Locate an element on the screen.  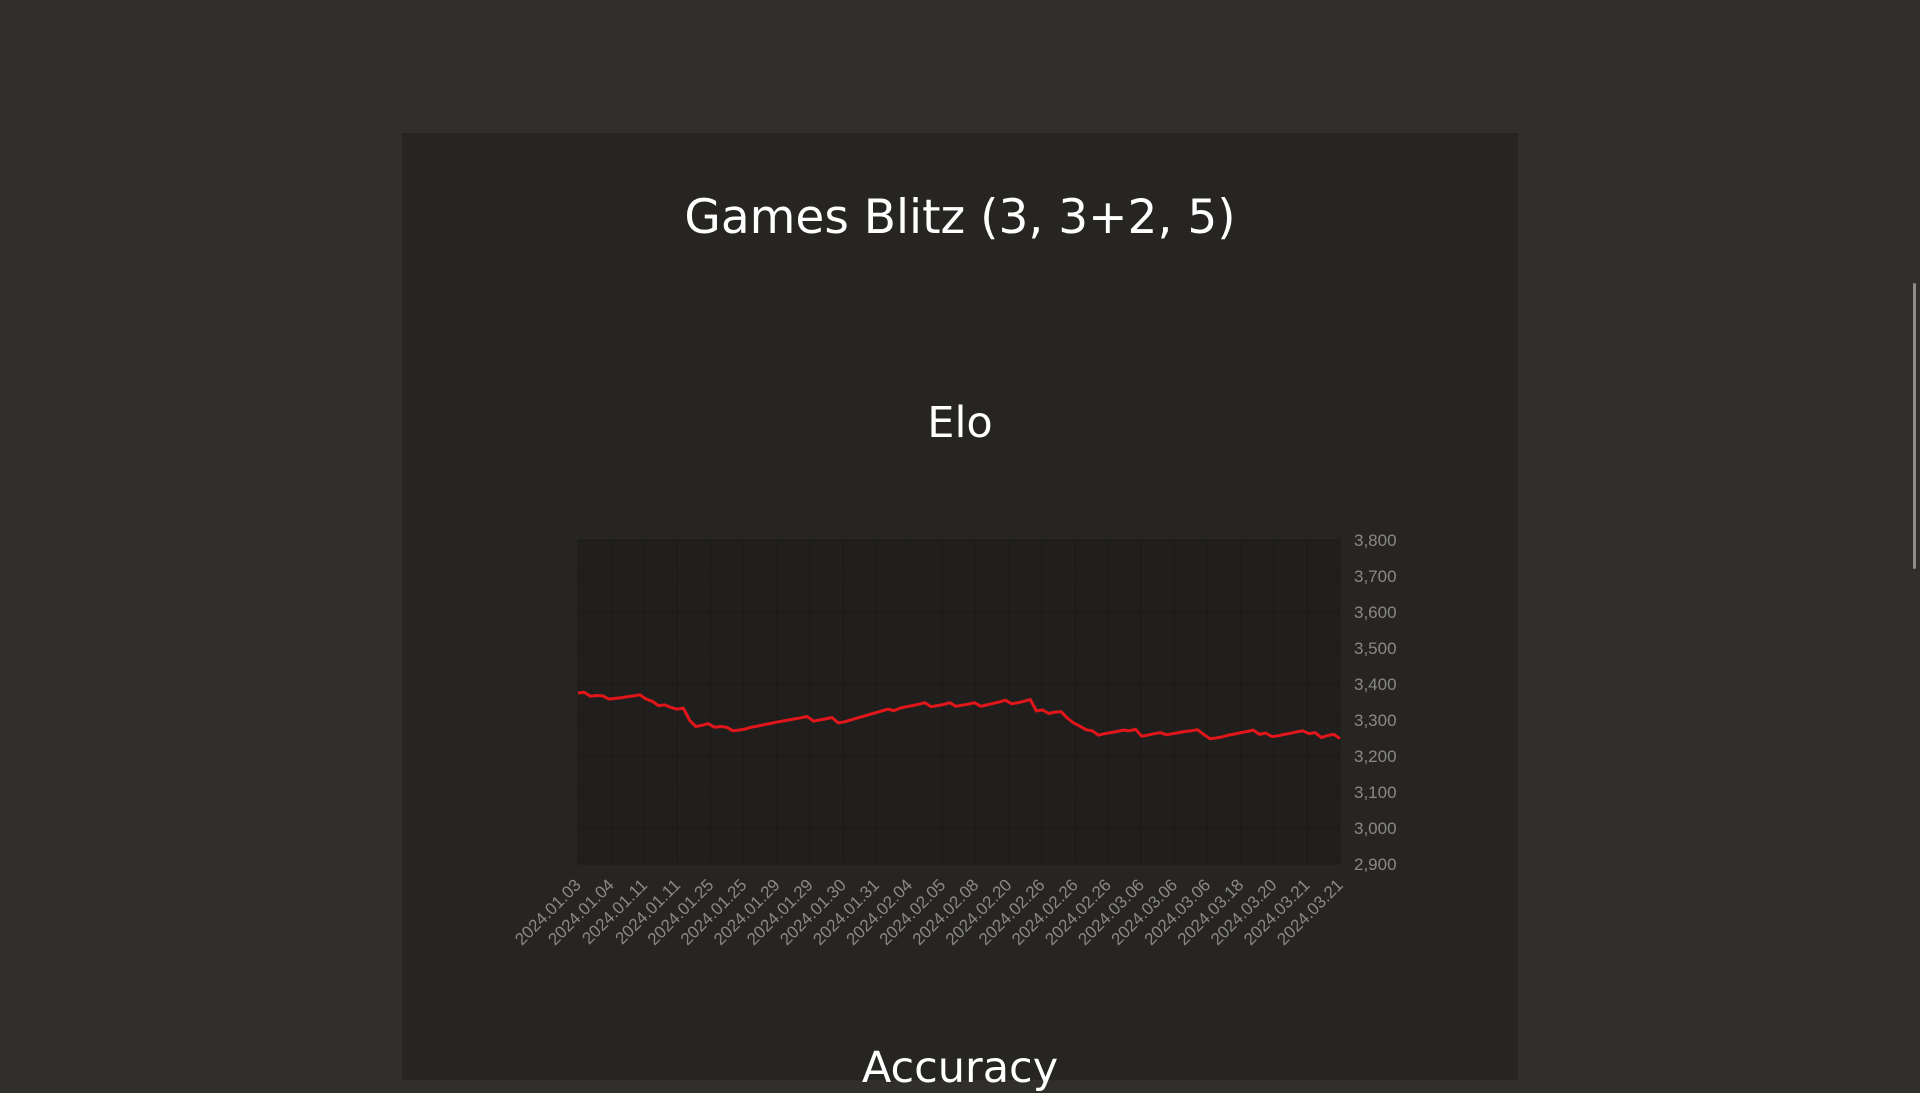
page-scrollbar is located at coordinates (1913, 540).